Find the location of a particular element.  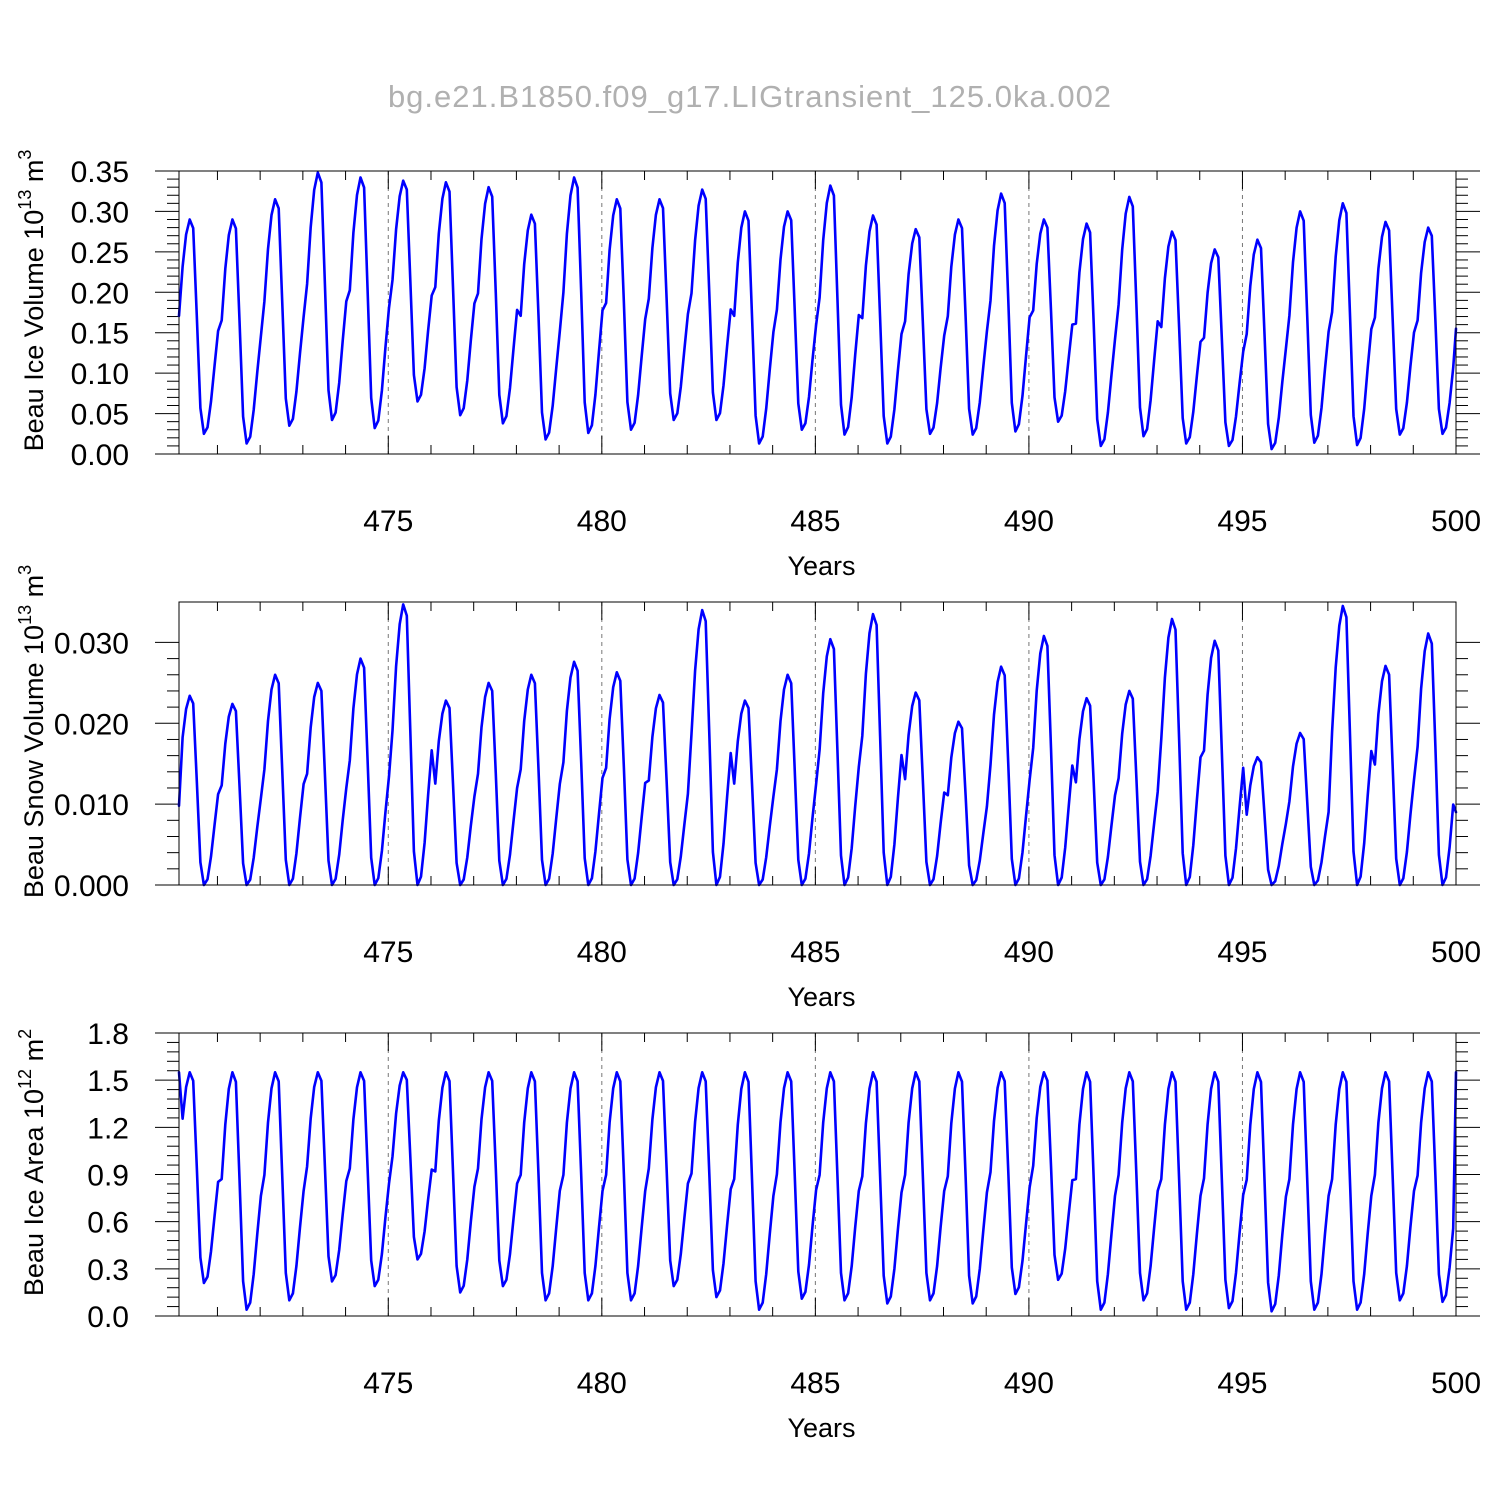

y-tick-label: 1.5 is located at coordinates (108, 1081).